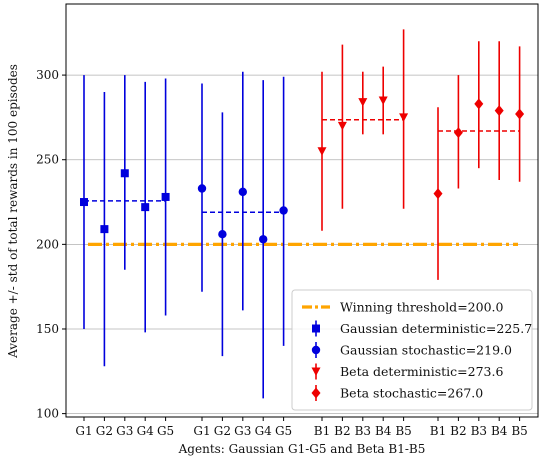 This screenshot has height=459, width=542. I want to click on x-tick-label-3-2: B3, so click(479, 431).